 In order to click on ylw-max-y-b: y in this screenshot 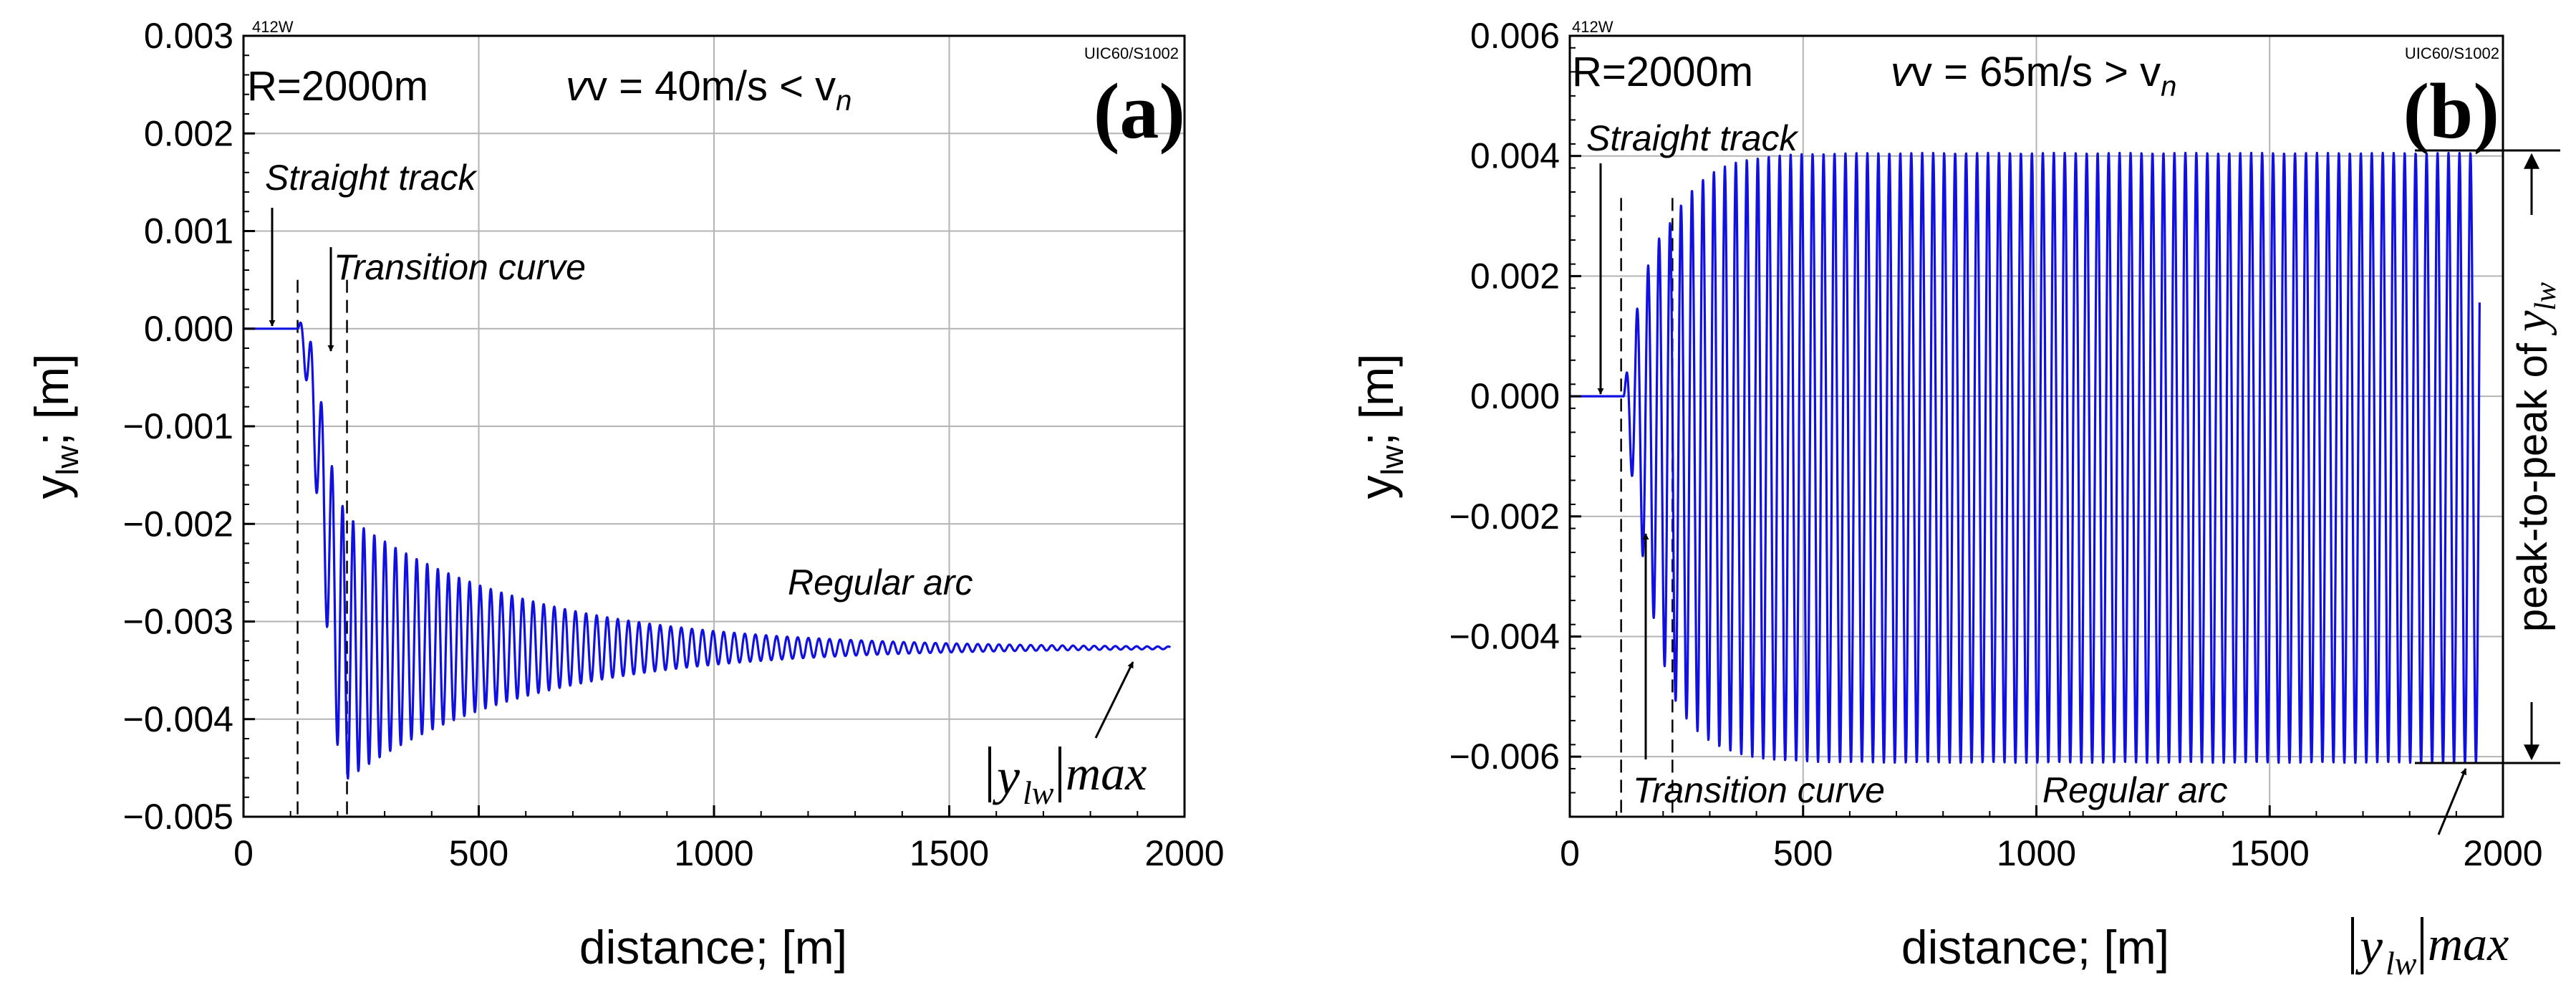, I will do `click(2369, 946)`.